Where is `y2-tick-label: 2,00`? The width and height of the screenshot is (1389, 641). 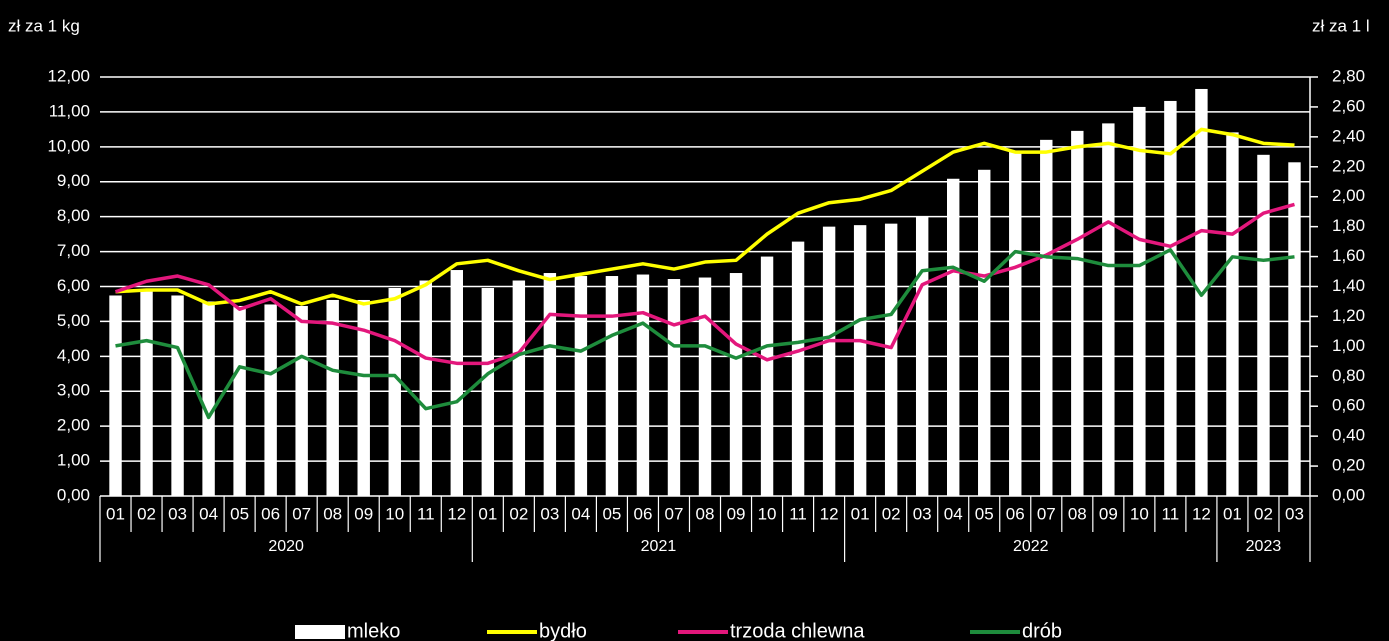
y2-tick-label: 2,00 is located at coordinates (1348, 195).